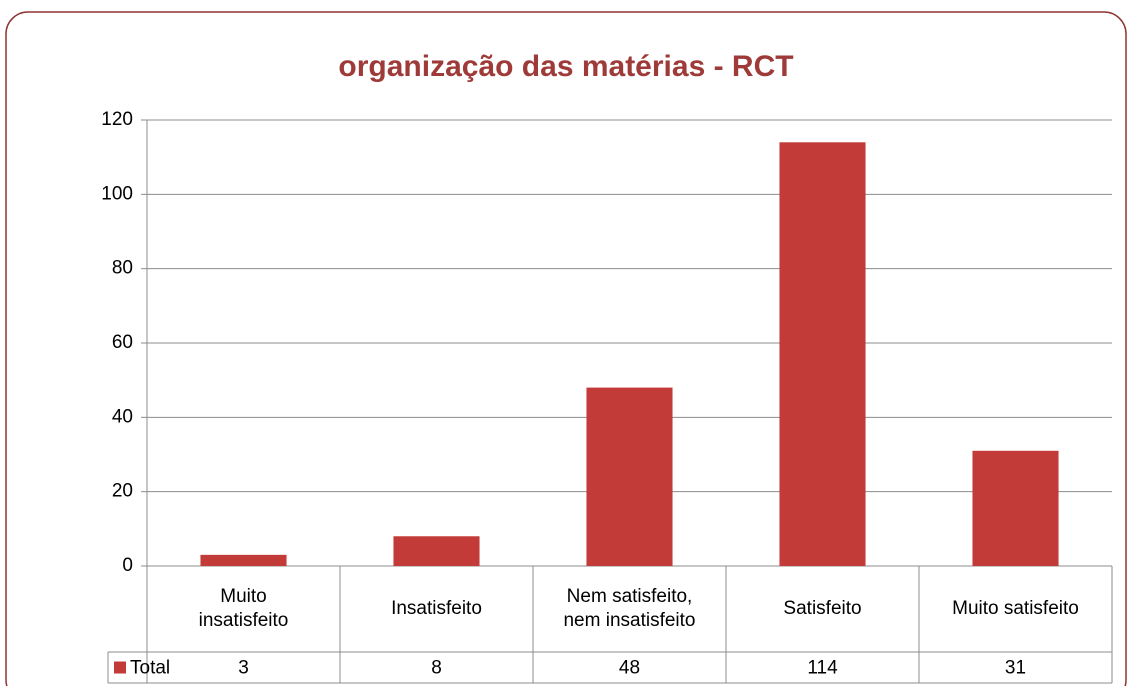 The height and width of the screenshot is (686, 1132). I want to click on table-value: 48, so click(629, 668).